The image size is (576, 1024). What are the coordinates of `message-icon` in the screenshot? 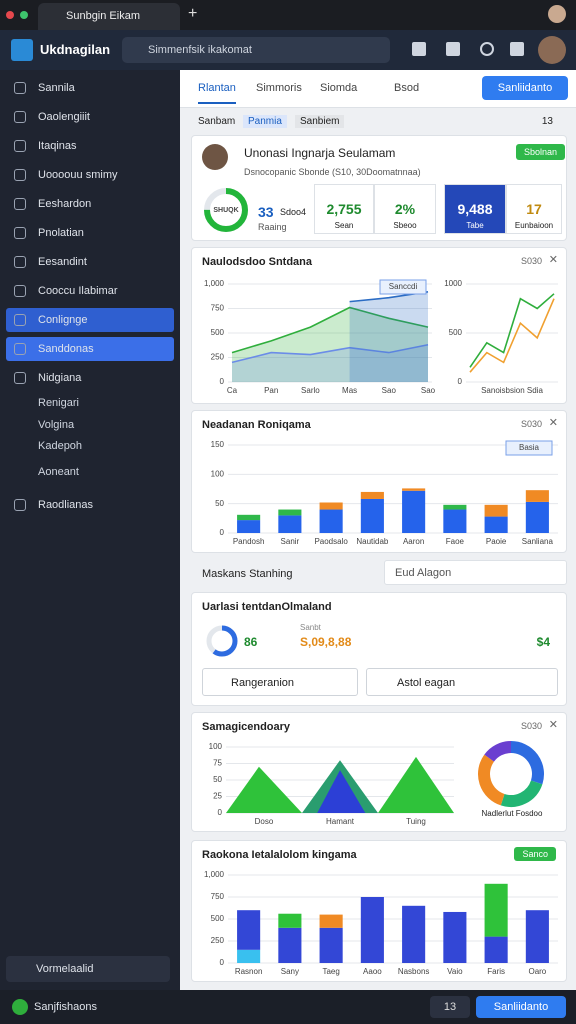 It's located at (453, 49).